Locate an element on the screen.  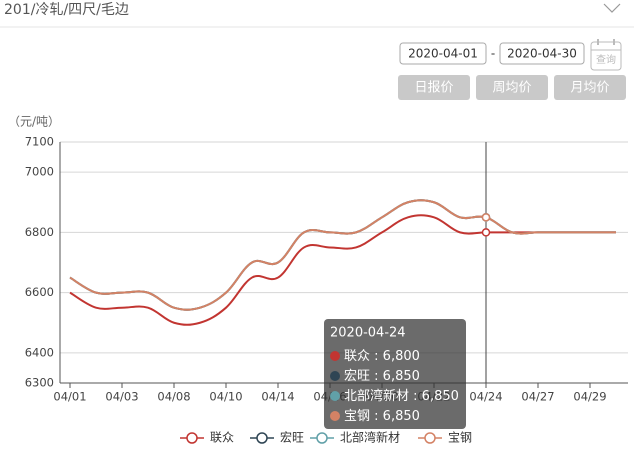
y-tick-label: 6600 is located at coordinates (39, 292).